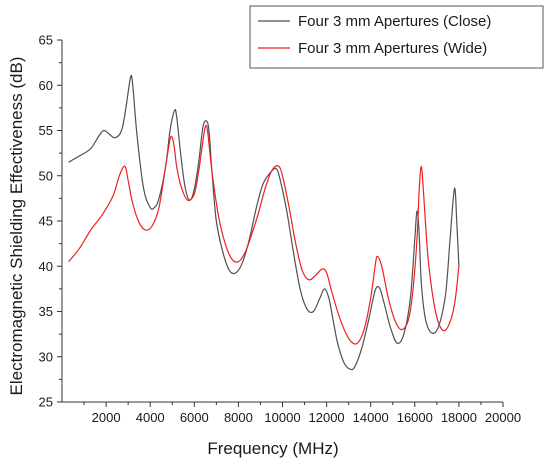  Describe the element at coordinates (106, 417) in the screenshot. I see `x-tick-label: 2000` at that location.